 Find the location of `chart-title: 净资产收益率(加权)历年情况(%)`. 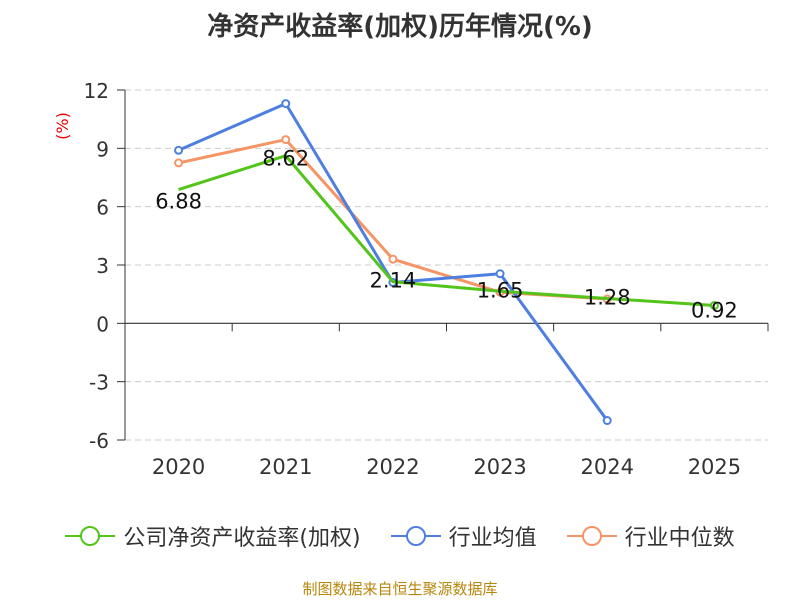

chart-title: 净资产收益率(加权)历年情况(%) is located at coordinates (400, 27).